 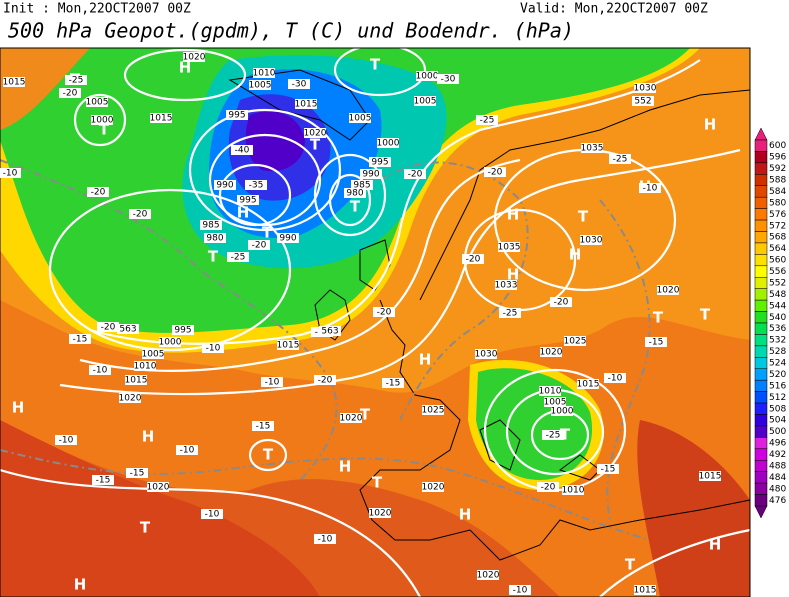 I want to click on colorbar-label: 556, so click(x=777, y=272).